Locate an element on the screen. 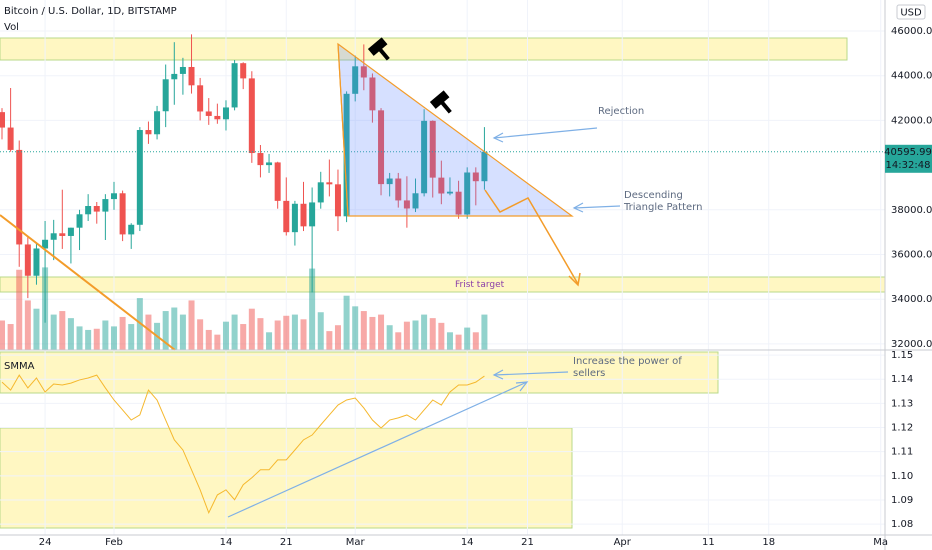 The image size is (932, 550). price-tag is located at coordinates (908, 158).